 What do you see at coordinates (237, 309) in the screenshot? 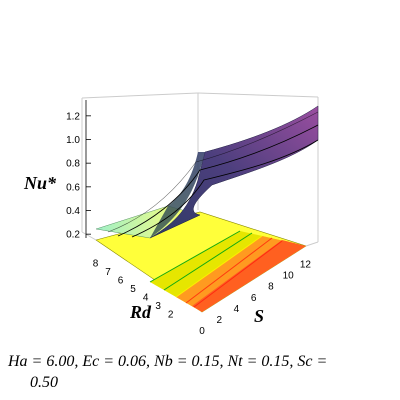
I see `s-tick-label: 4` at bounding box center [237, 309].